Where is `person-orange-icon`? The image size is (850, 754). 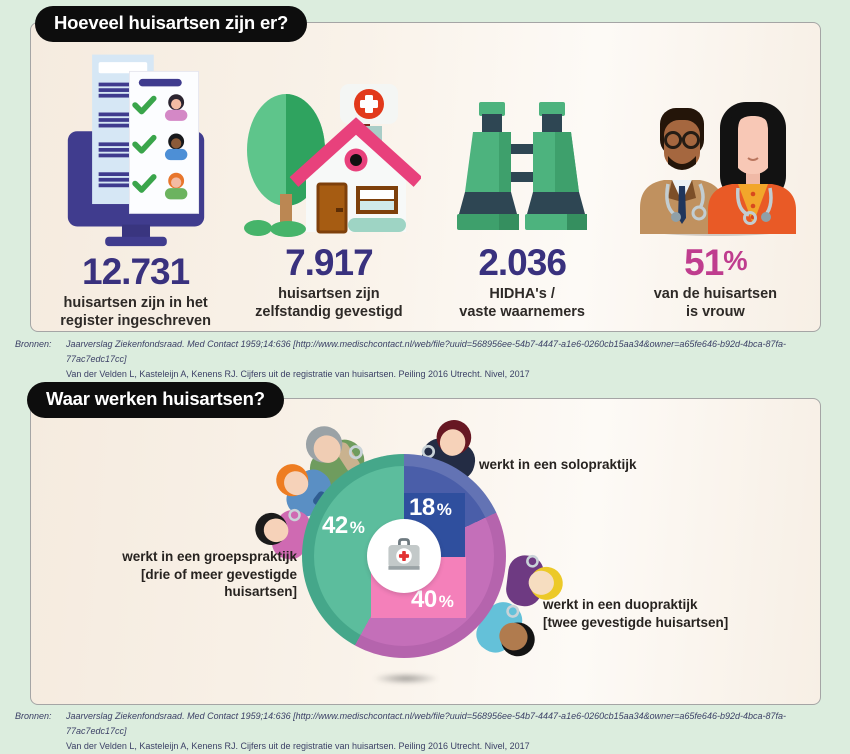 person-orange-icon is located at coordinates (304, 490).